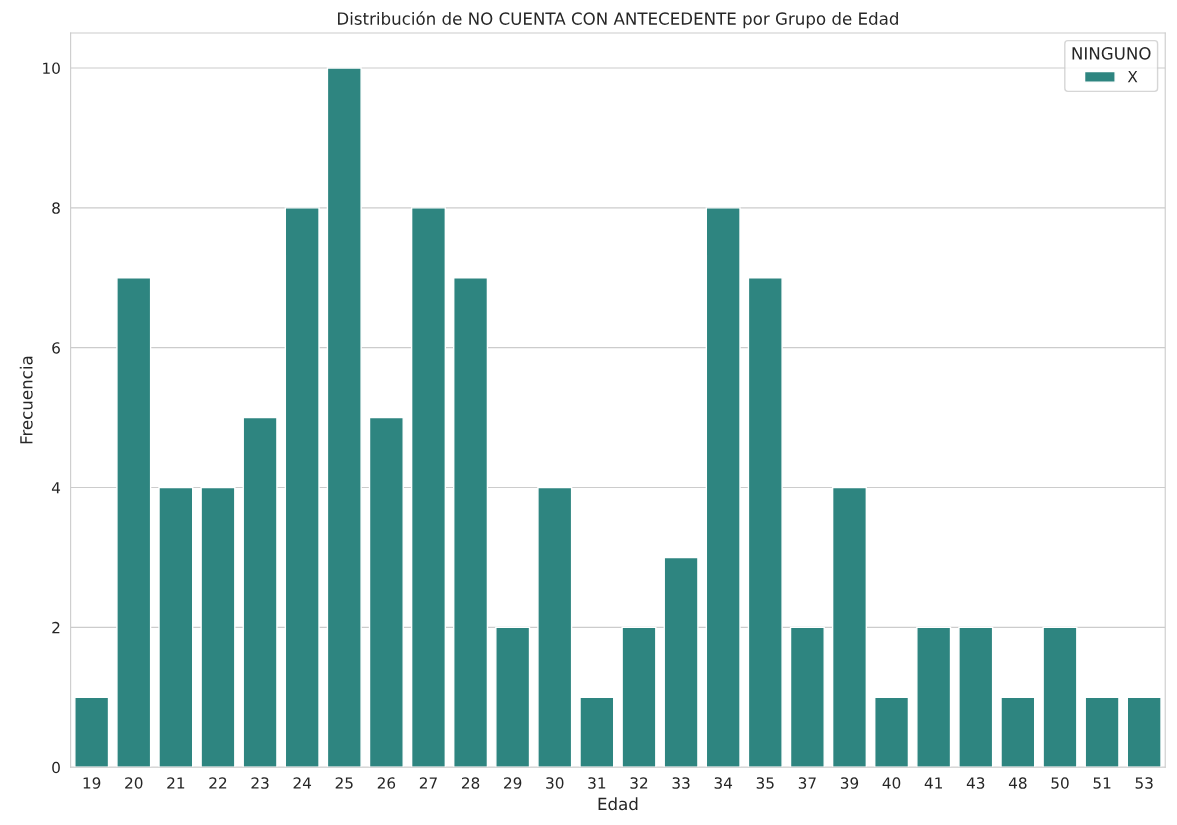  I want to click on x-tick-label: 20, so click(134, 783).